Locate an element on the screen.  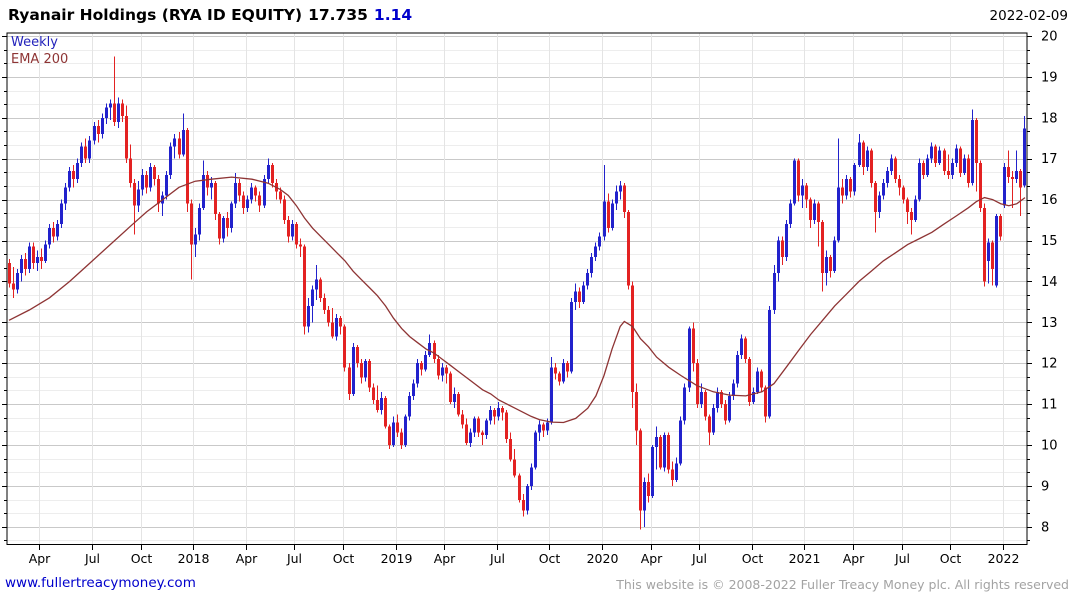
svg-text: 11 is located at coordinates (1049, 405).